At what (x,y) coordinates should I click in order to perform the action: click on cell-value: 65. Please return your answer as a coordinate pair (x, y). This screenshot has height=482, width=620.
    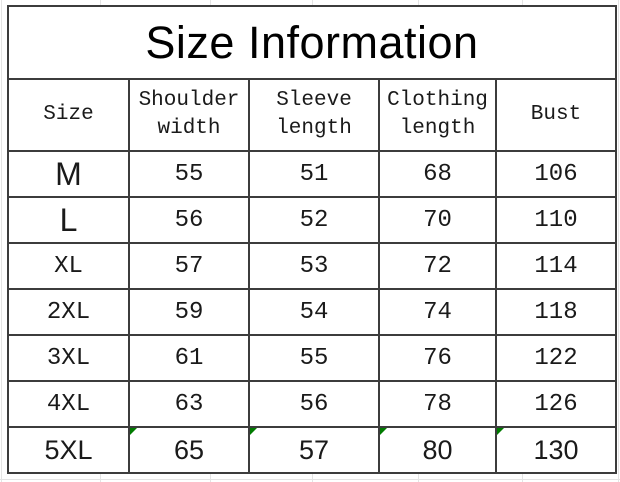
    Looking at the image, I should click on (189, 449).